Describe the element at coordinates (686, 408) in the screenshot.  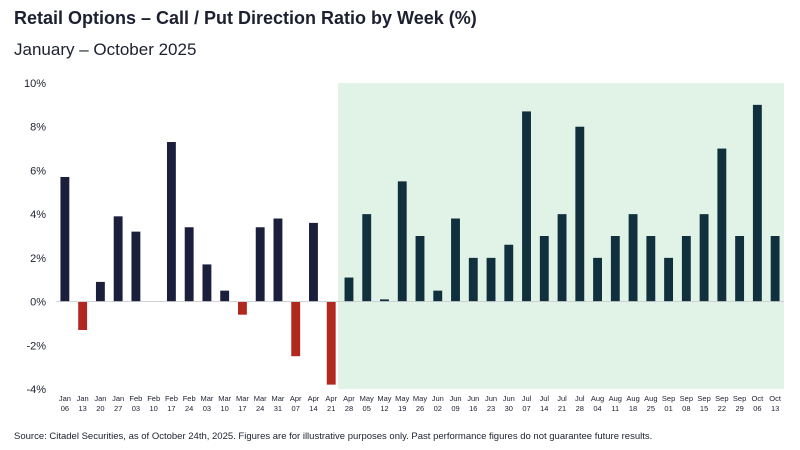
I see `x-tick-day: 08` at that location.